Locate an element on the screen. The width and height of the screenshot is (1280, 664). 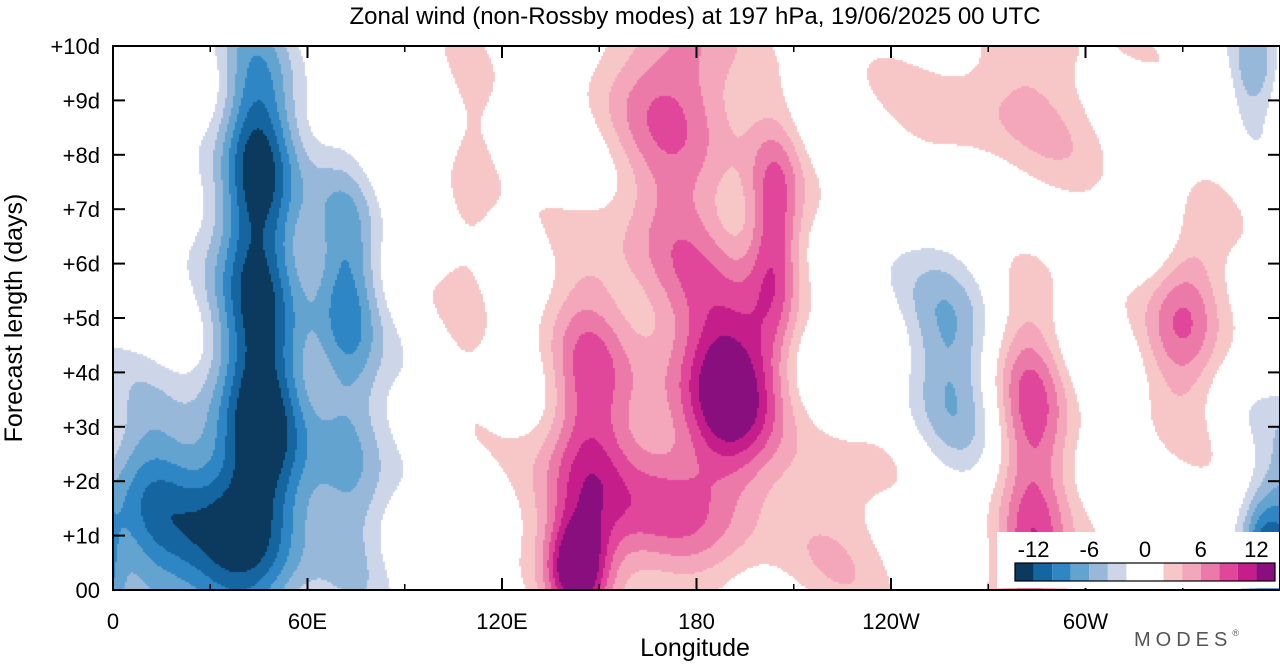
y-tick-label: +1d is located at coordinates (81, 536).